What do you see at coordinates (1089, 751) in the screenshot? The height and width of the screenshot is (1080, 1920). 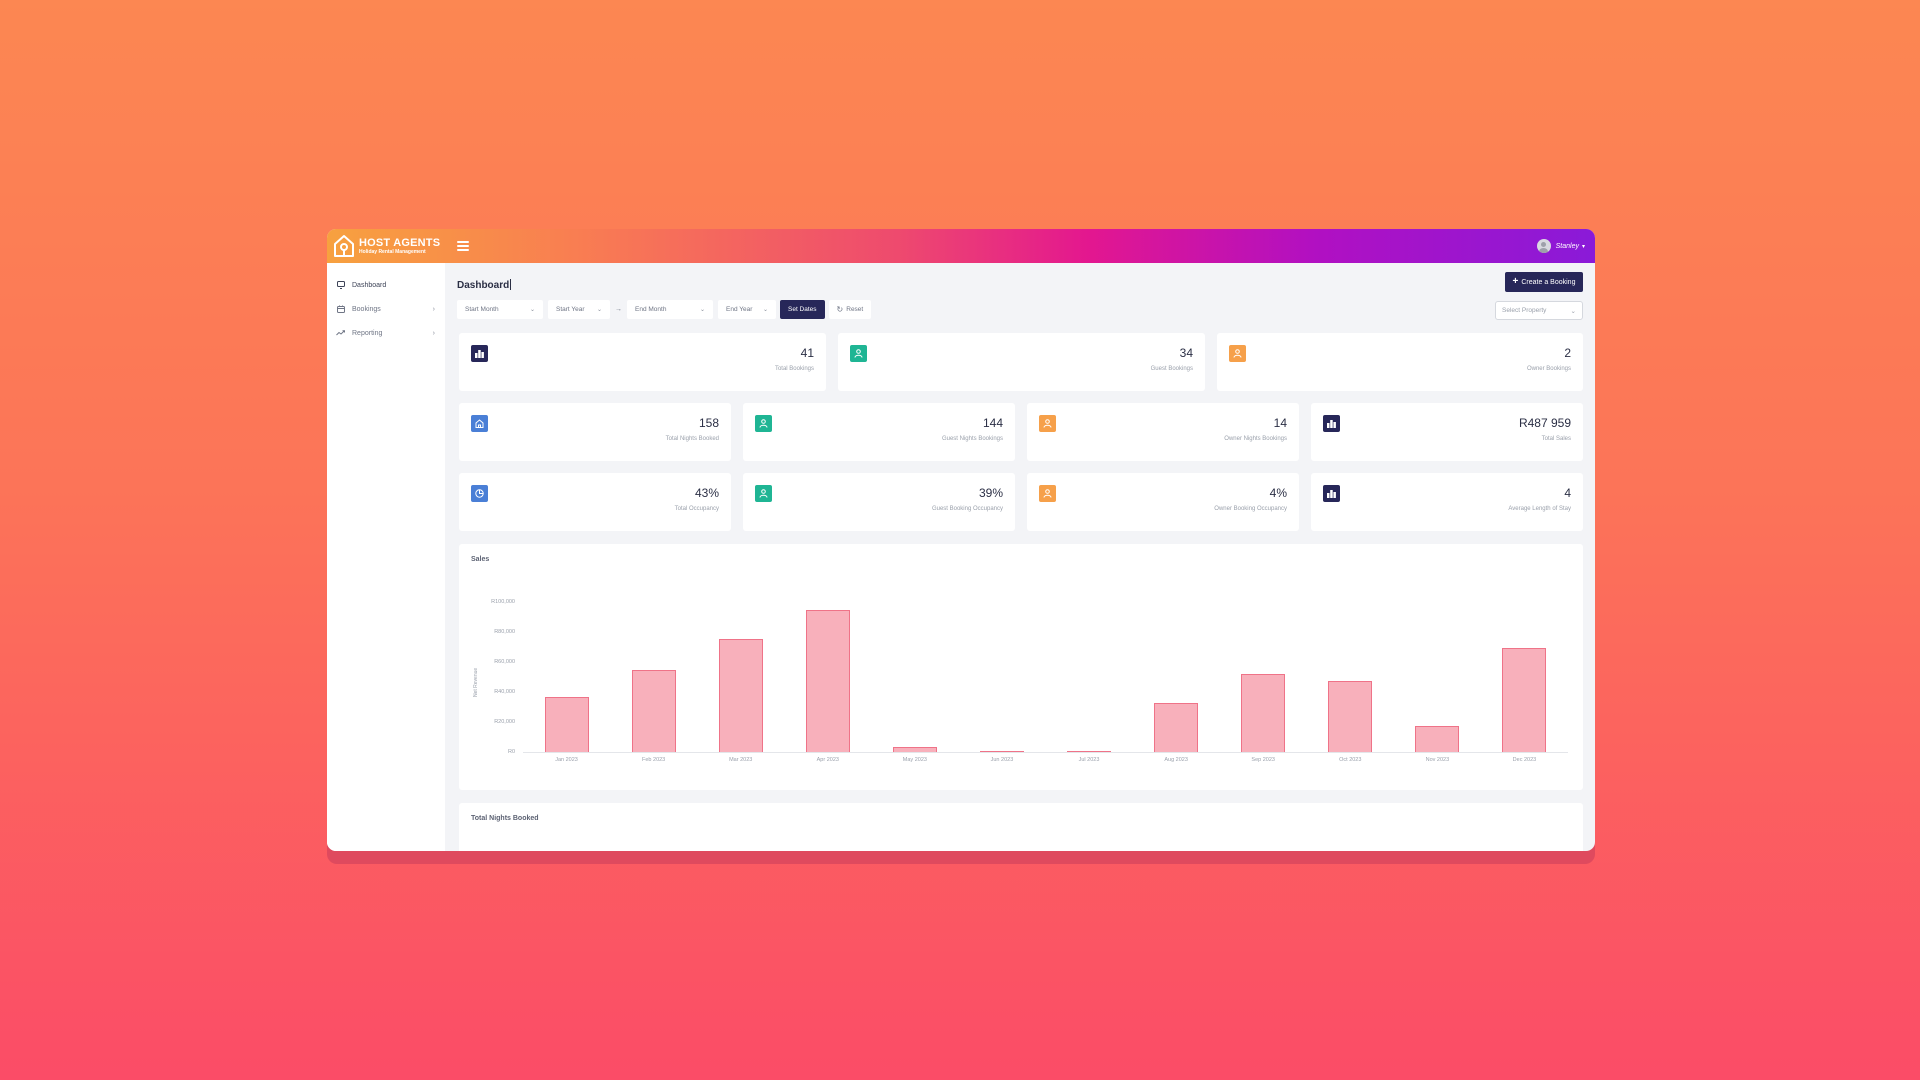 I see `bar-jul-2023` at bounding box center [1089, 751].